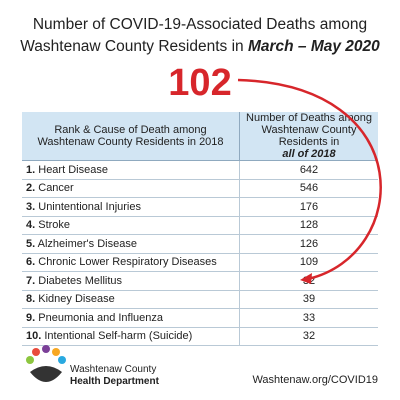  Describe the element at coordinates (114, 381) in the screenshot. I see `org-name: Health Department` at that location.